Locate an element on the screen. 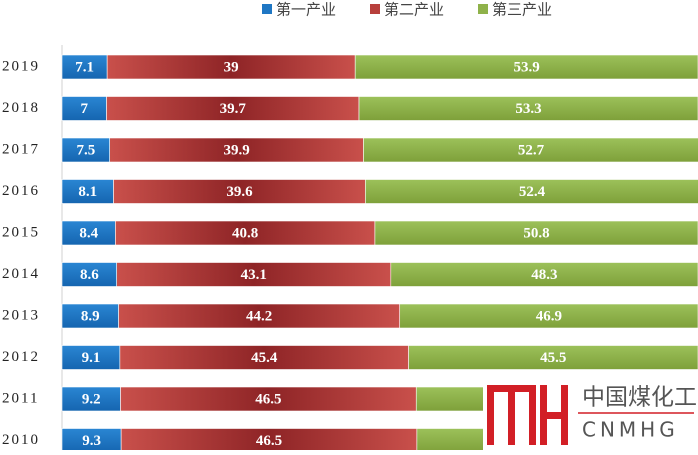 The width and height of the screenshot is (698, 455). data-label: 48.3 is located at coordinates (544, 275).